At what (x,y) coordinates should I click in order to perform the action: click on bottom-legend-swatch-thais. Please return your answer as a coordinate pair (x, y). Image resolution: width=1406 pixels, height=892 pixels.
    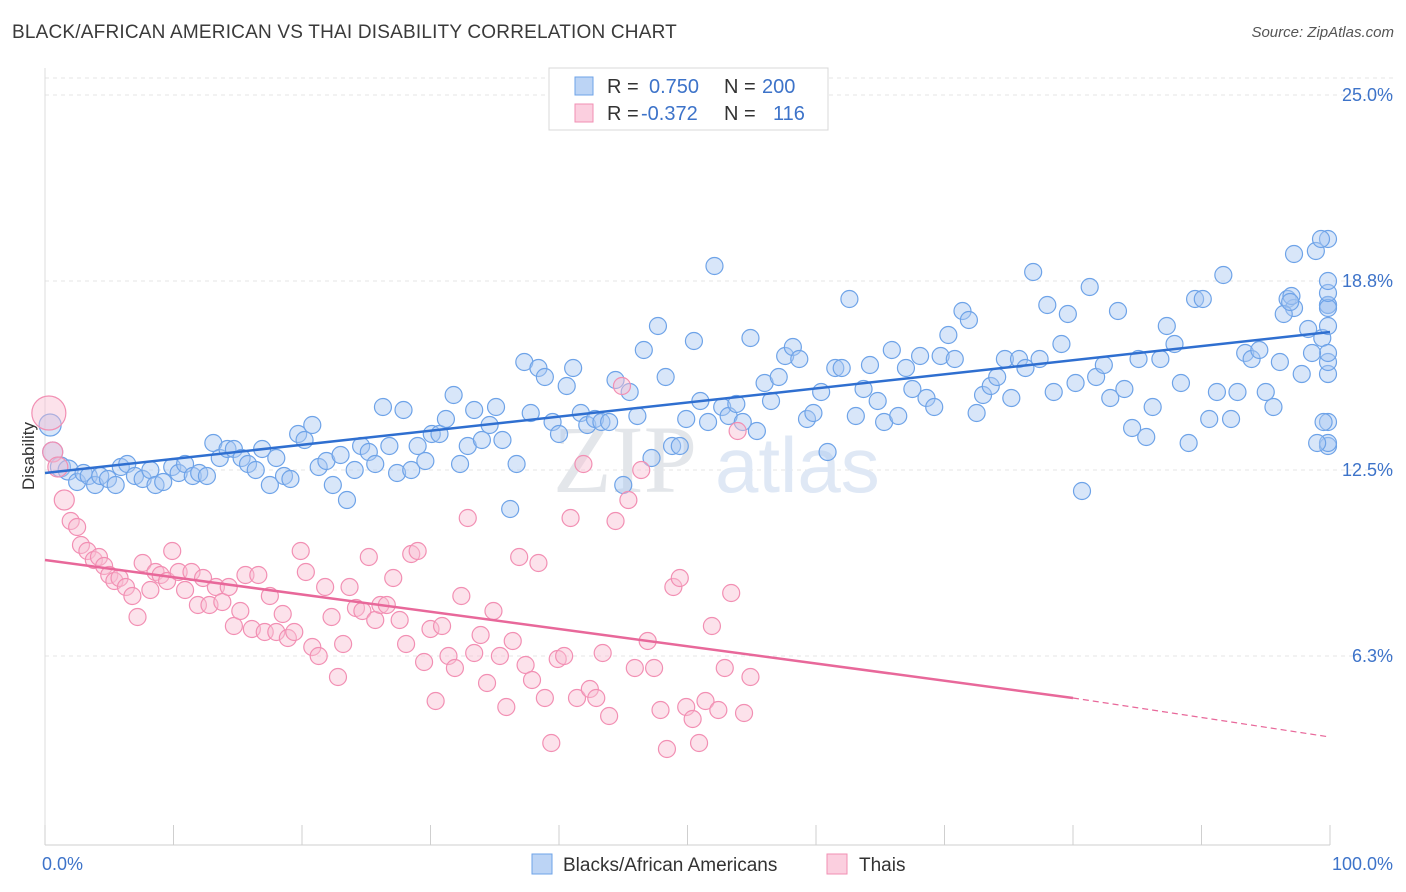
    Looking at the image, I should click on (837, 864).